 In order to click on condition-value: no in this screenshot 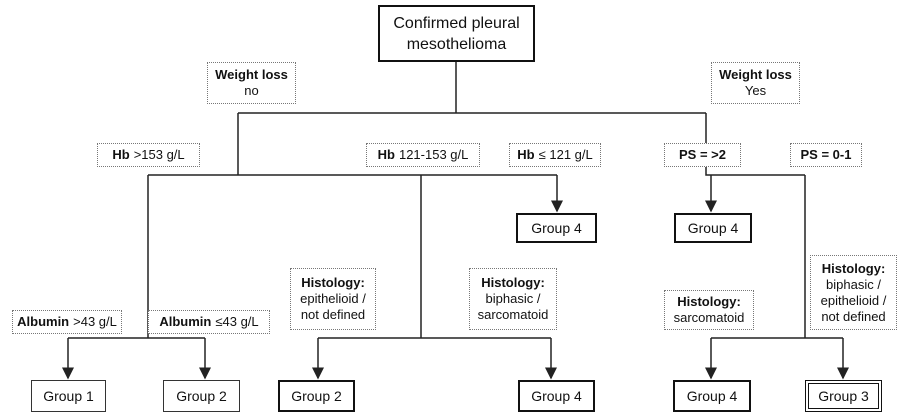, I will do `click(251, 90)`.